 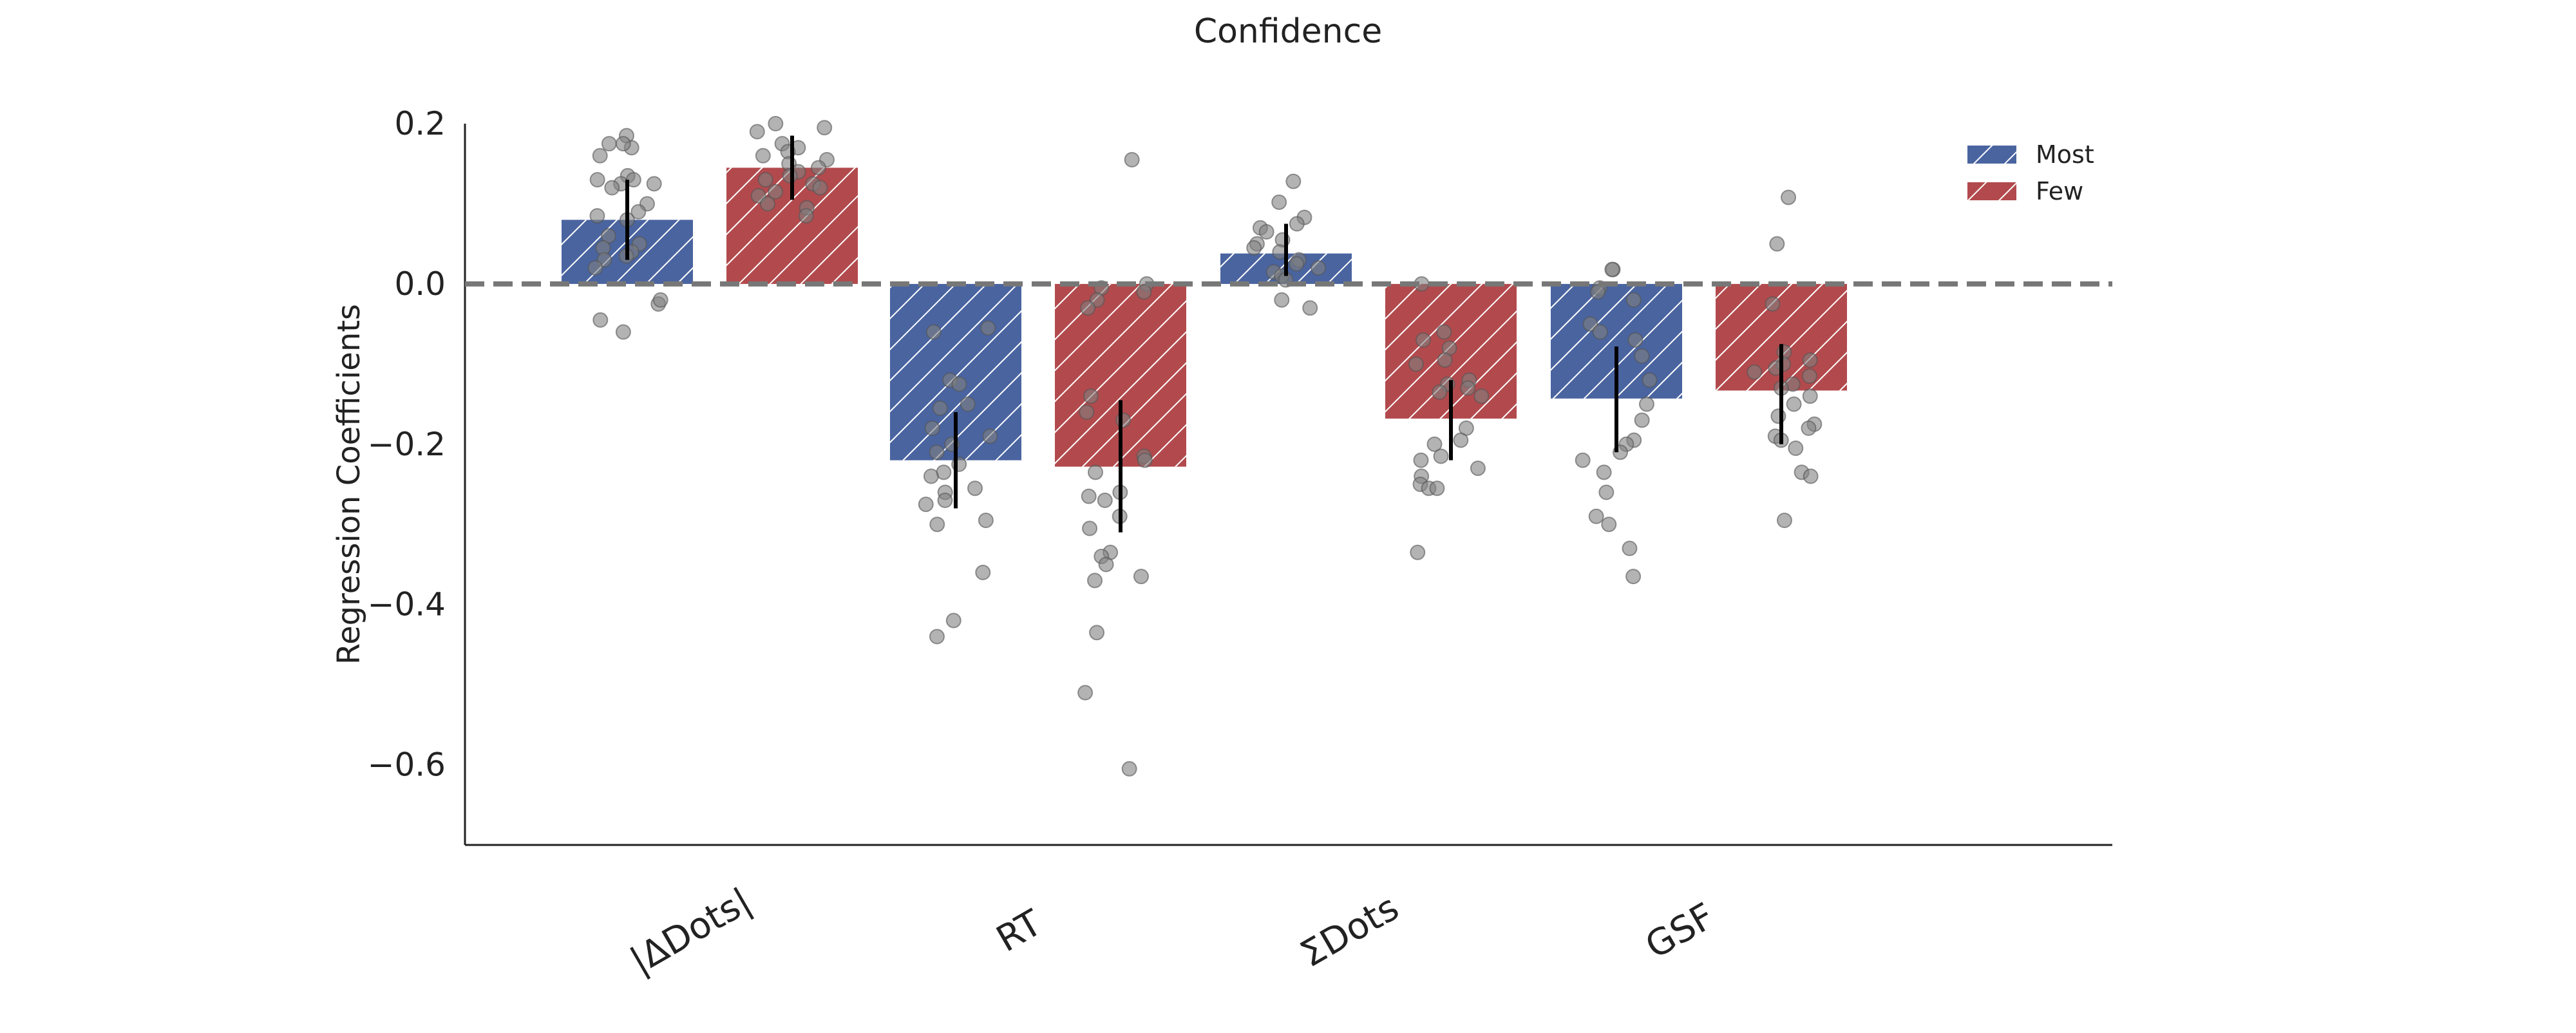 I want to click on y-tick-label: 0.0, so click(x=420, y=284).